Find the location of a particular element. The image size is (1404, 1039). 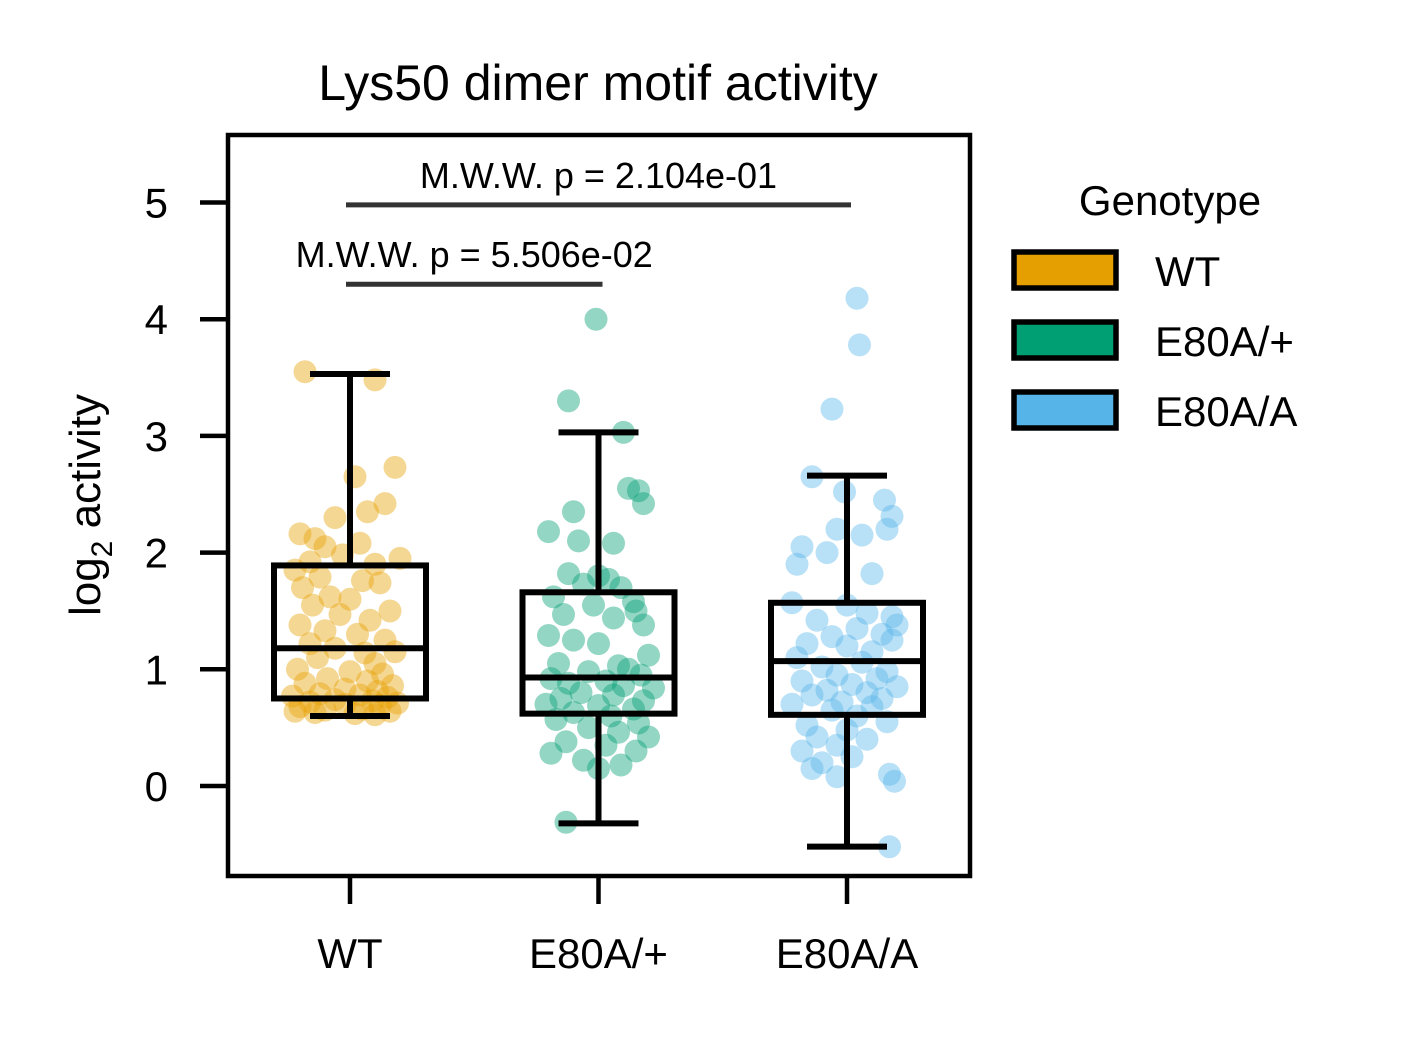

legend-label: E80A/+ is located at coordinates (1224, 341).